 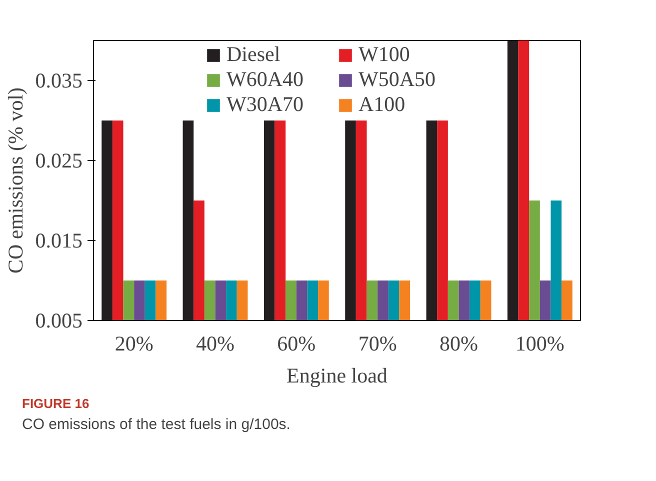 What do you see at coordinates (539, 344) in the screenshot?
I see `x-tick-label: 100%` at bounding box center [539, 344].